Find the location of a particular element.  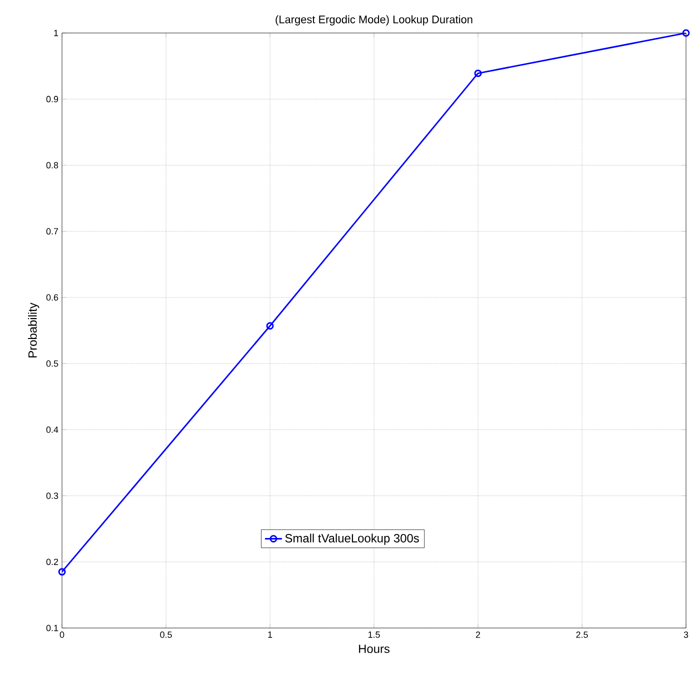

y-tick-label: 1 is located at coordinates (56, 33).